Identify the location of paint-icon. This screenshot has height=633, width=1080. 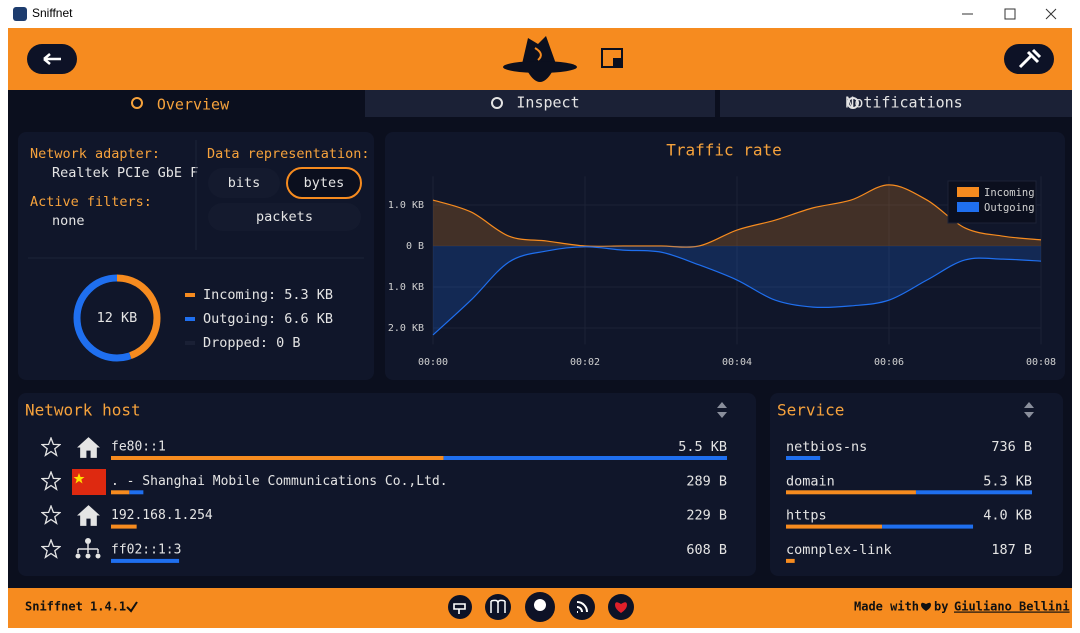
(459, 608).